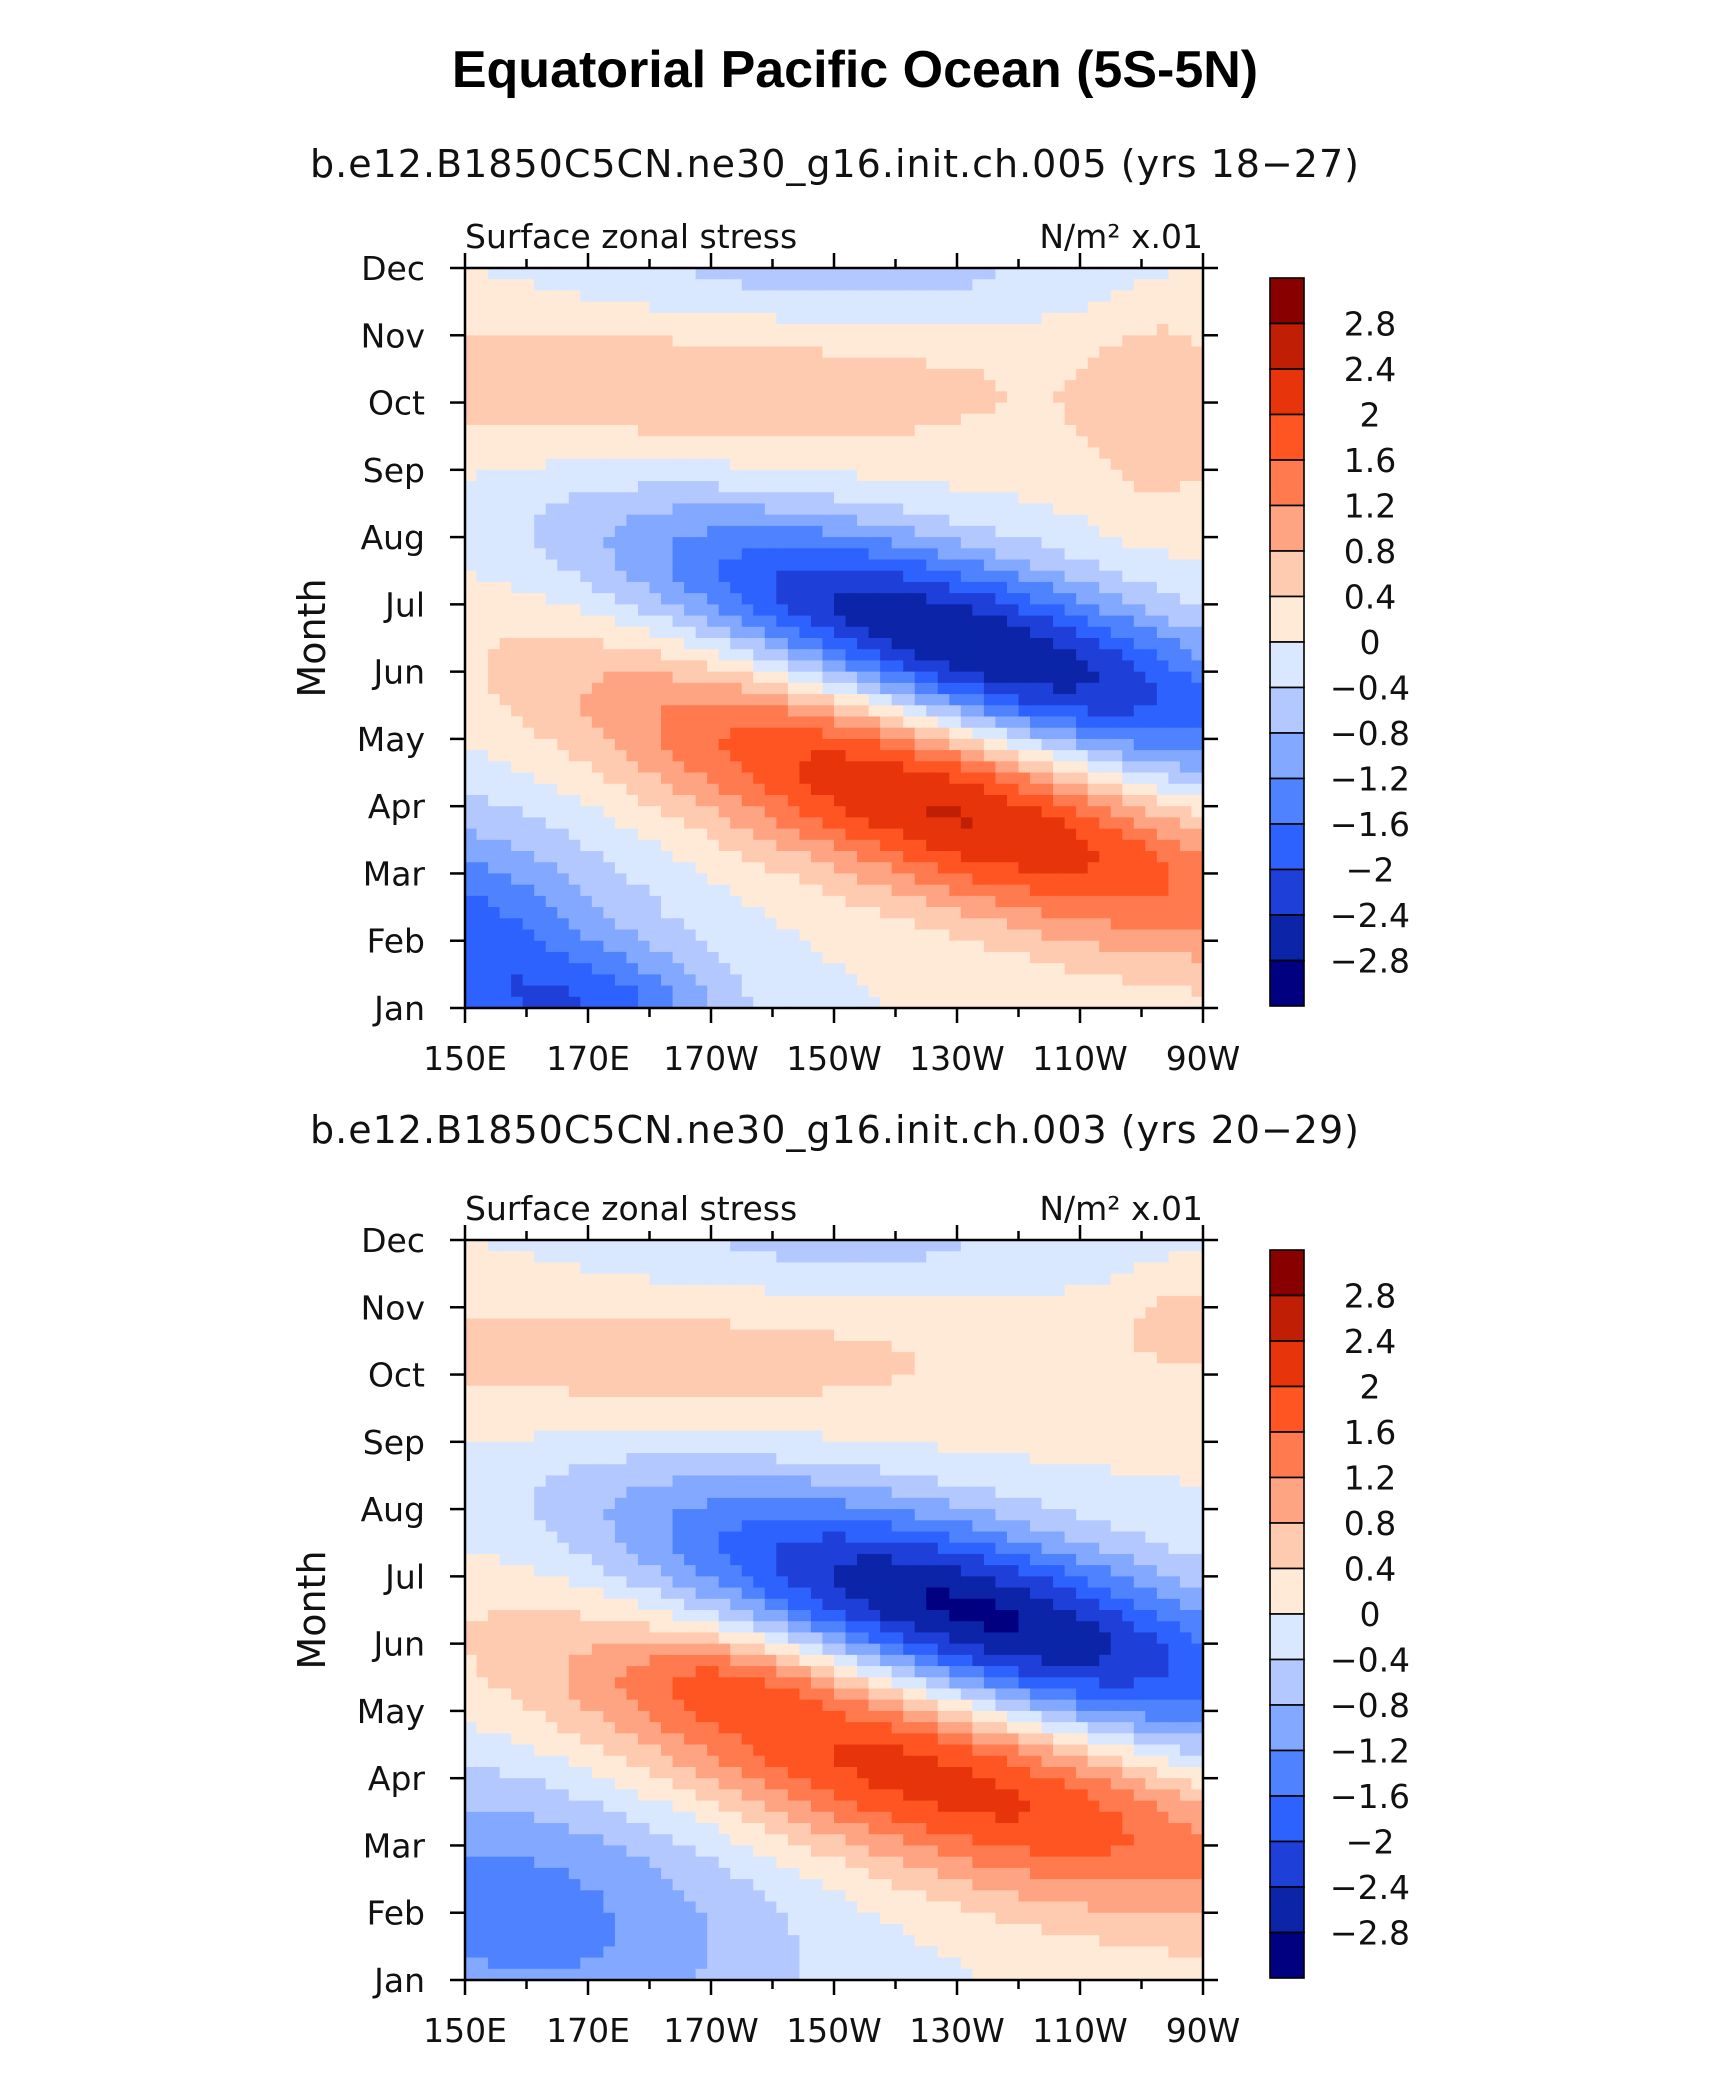  I want to click on panel-left-title: Surface zonal stress, so click(631, 236).